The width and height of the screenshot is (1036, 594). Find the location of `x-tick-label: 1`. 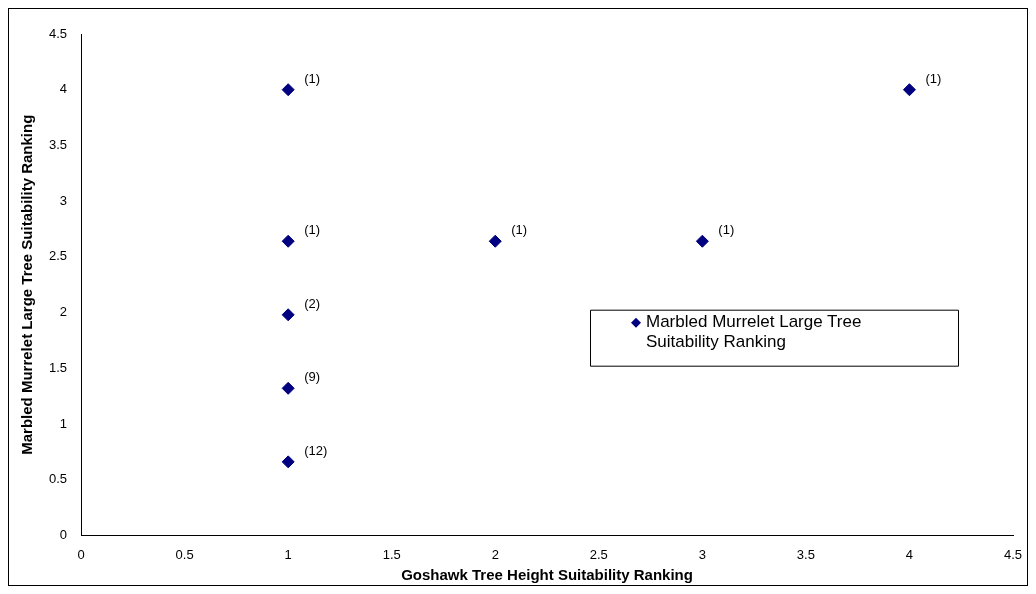

x-tick-label: 1 is located at coordinates (288, 554).